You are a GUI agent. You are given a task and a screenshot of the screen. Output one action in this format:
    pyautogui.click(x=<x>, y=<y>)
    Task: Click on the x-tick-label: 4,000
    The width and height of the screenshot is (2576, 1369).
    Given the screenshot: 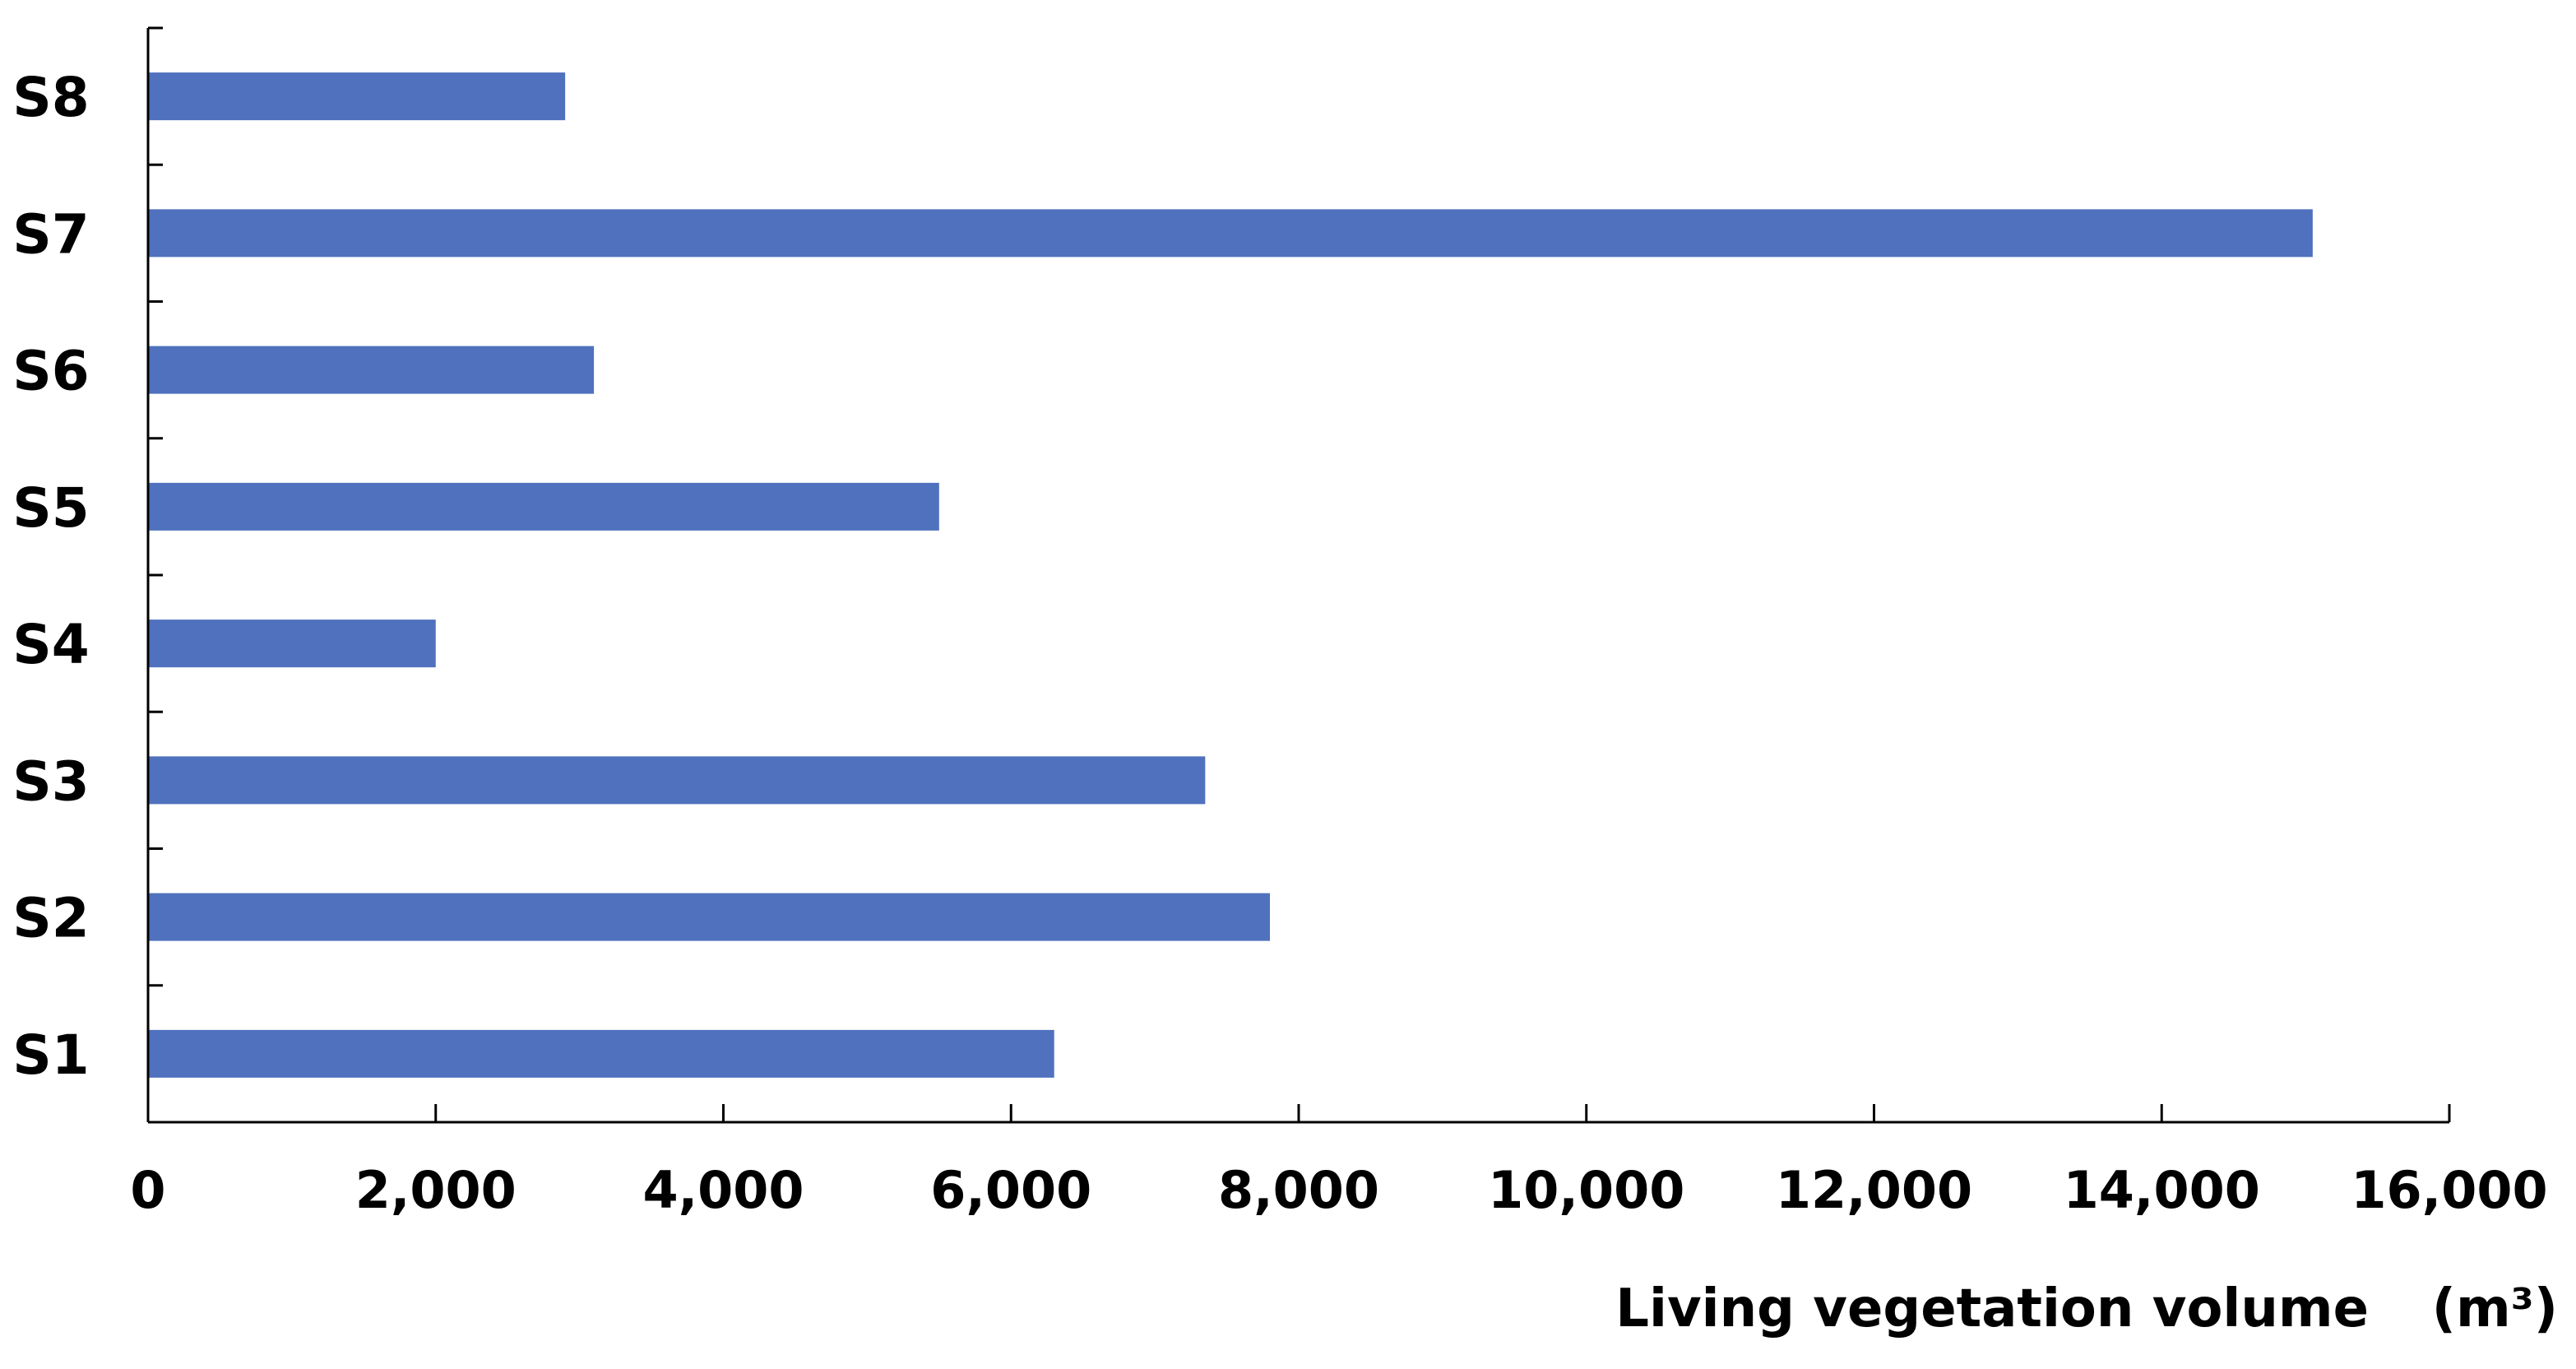 What is the action you would take?
    pyautogui.click(x=723, y=1190)
    